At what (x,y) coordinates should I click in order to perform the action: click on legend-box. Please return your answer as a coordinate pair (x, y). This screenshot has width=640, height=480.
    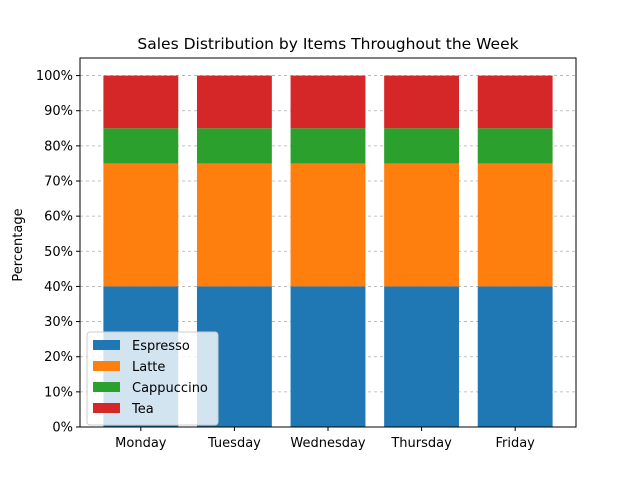
    Looking at the image, I should click on (152, 378).